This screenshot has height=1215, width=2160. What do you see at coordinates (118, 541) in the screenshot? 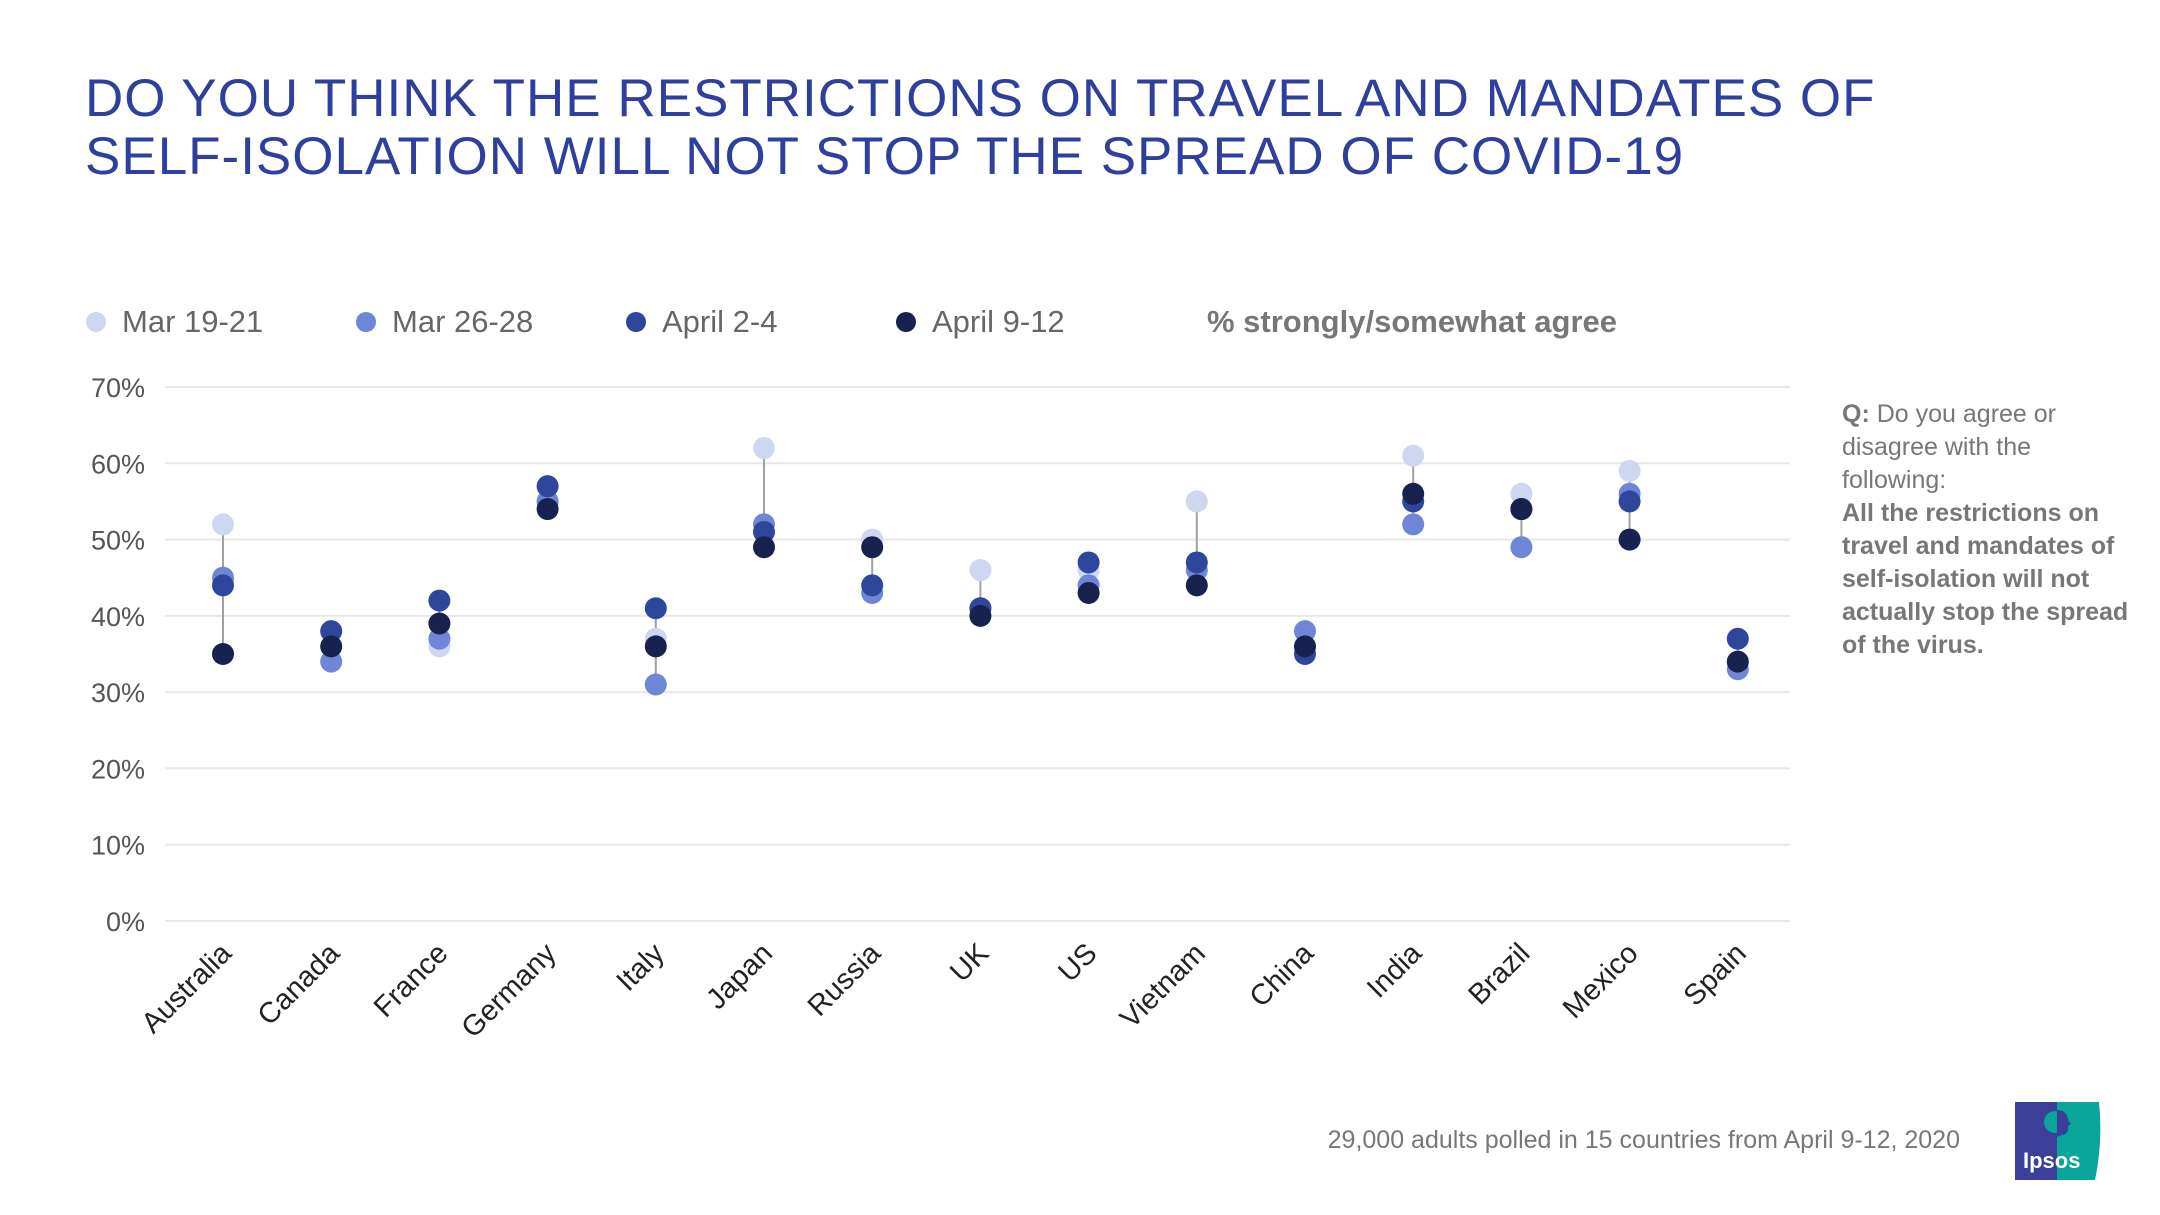
I see `y-tick-label: 50%` at bounding box center [118, 541].